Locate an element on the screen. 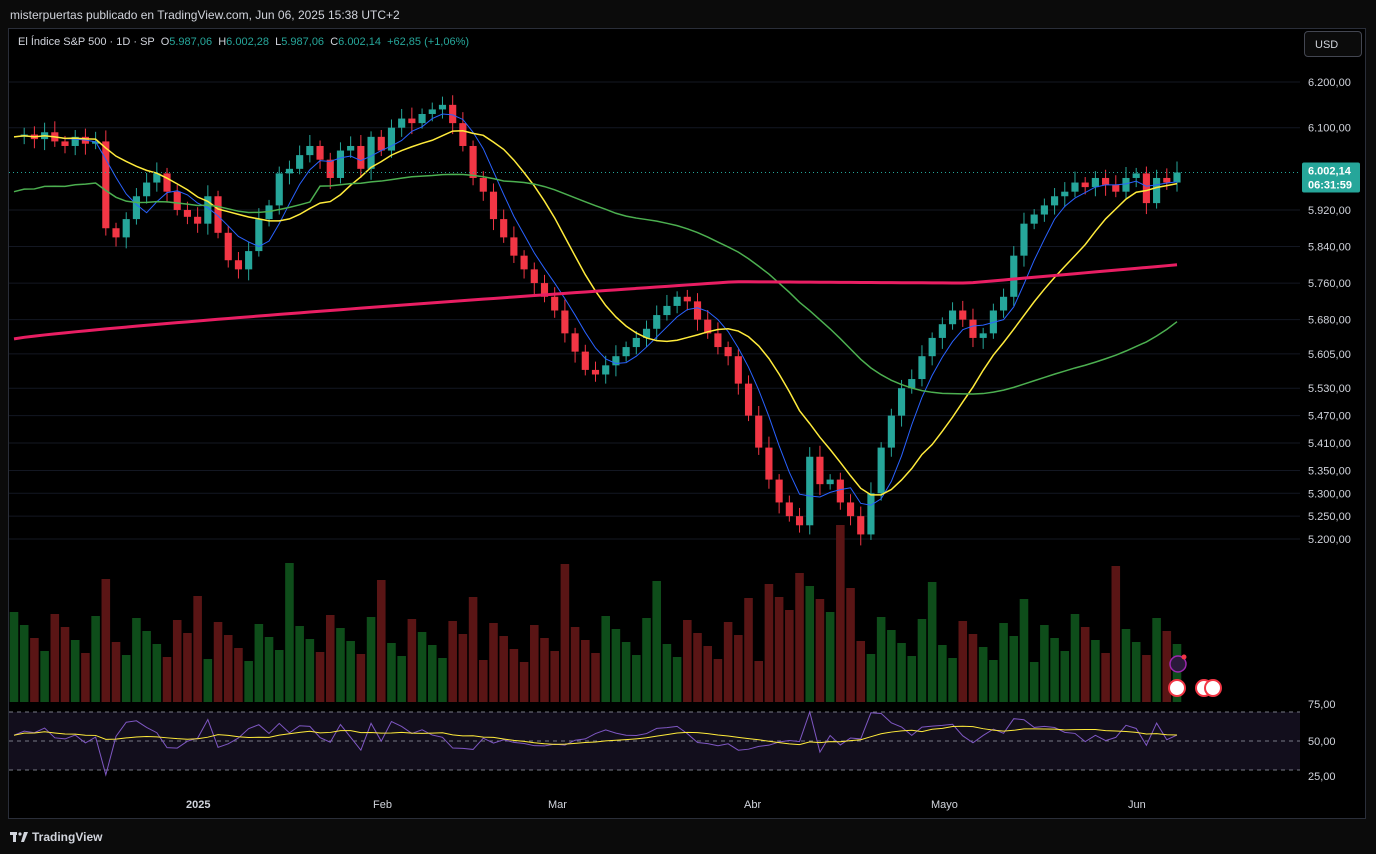  rsi-panel: 75,00 50,00 25,00 is located at coordinates (672, 741).